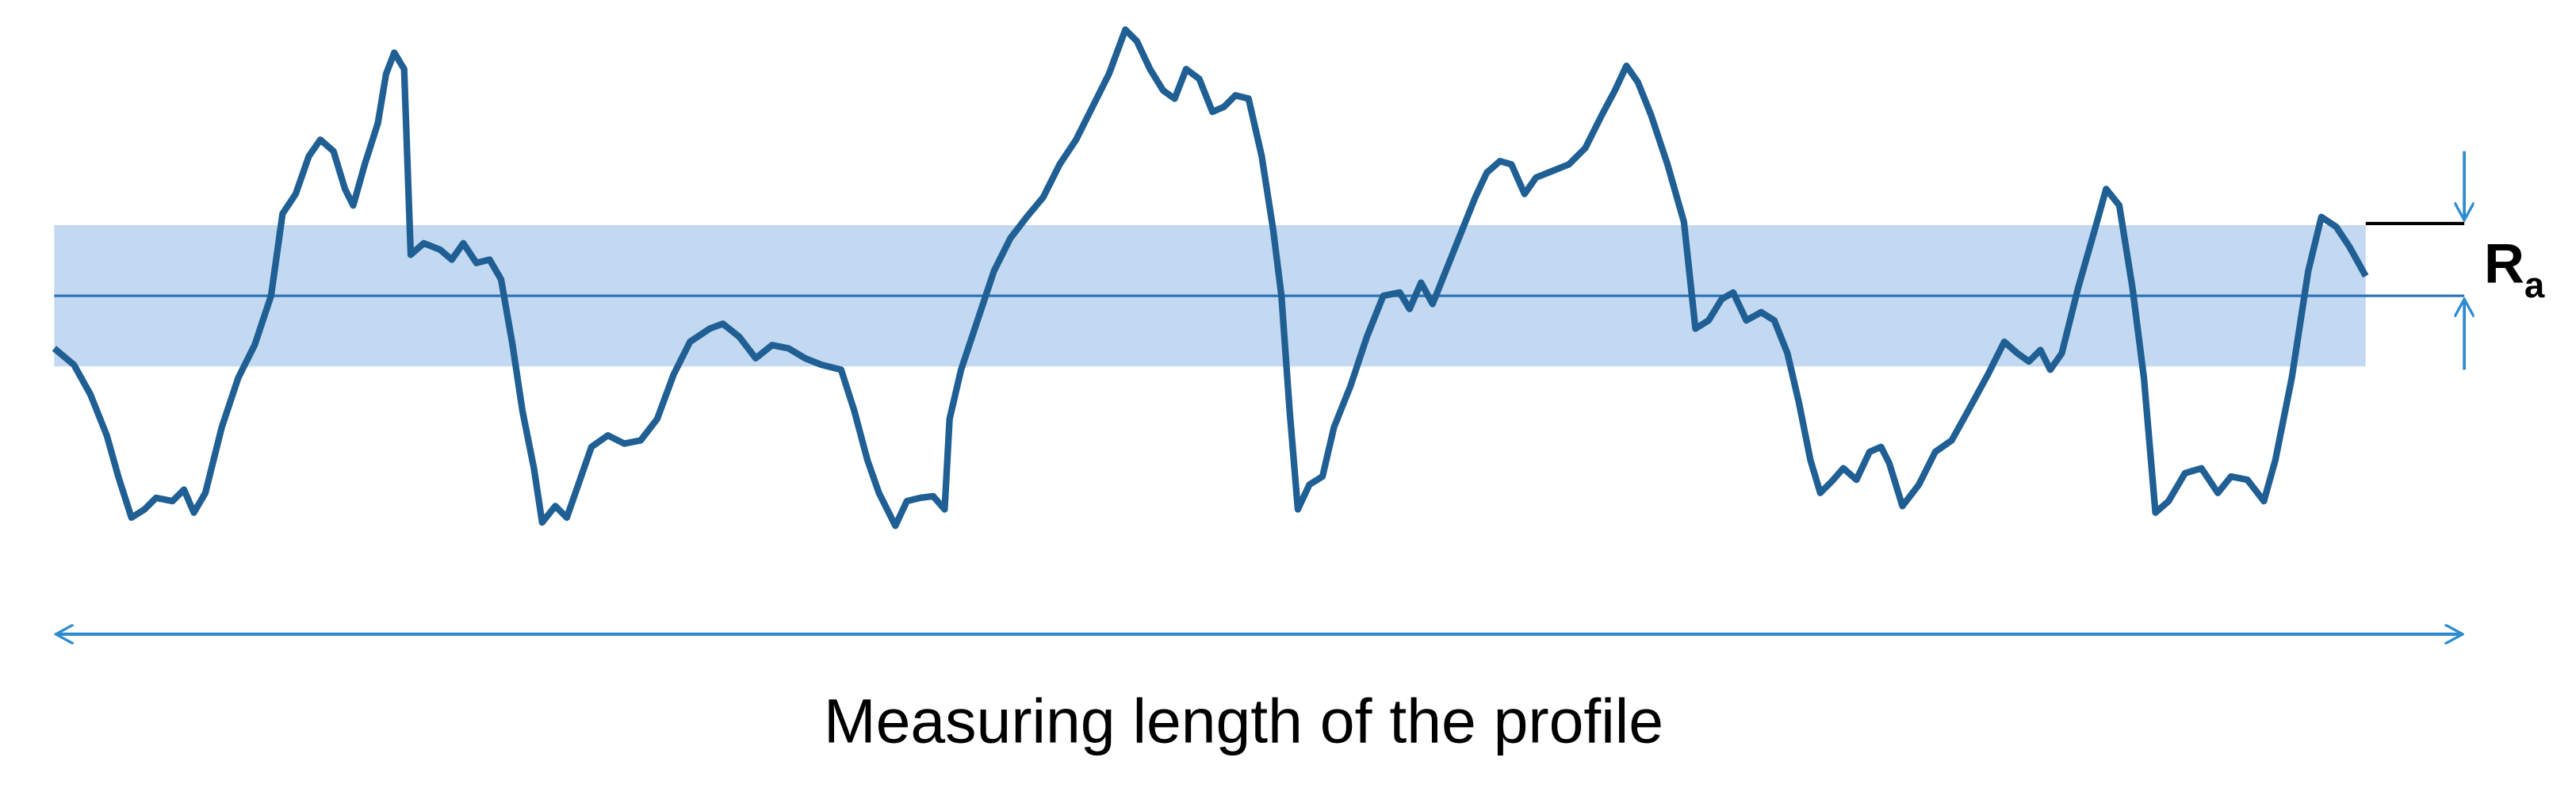 This screenshot has height=792, width=2576. I want to click on axis-label: Measuring length of the profile, so click(1243, 722).